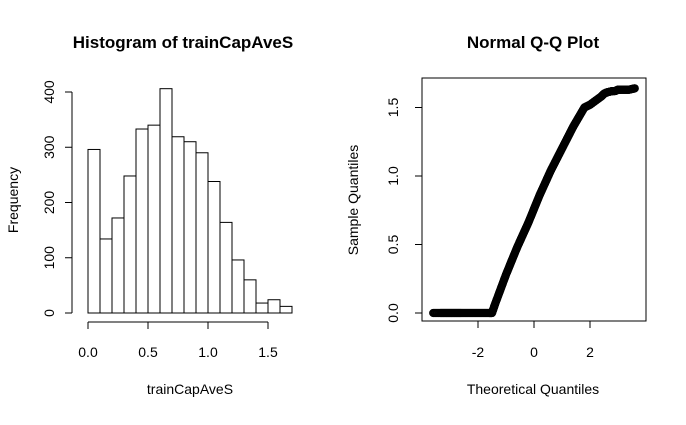  What do you see at coordinates (268, 352) in the screenshot?
I see `histogram-x-tick-label: 1.5` at bounding box center [268, 352].